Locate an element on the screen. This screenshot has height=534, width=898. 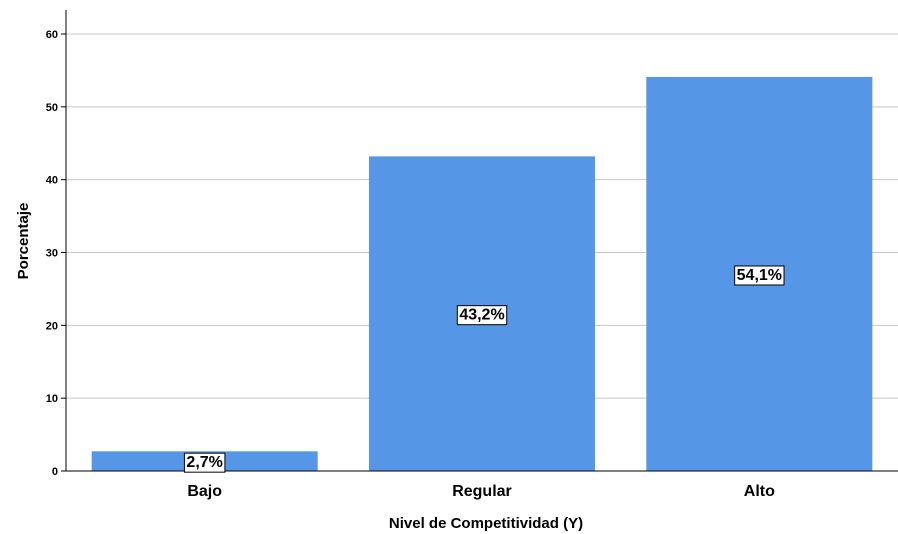
x-axis-title: Nivel de Competitividad (Y) is located at coordinates (486, 523).